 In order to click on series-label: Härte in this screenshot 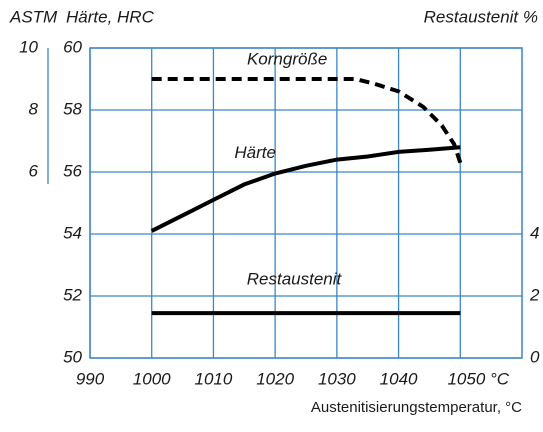, I will do `click(255, 152)`.